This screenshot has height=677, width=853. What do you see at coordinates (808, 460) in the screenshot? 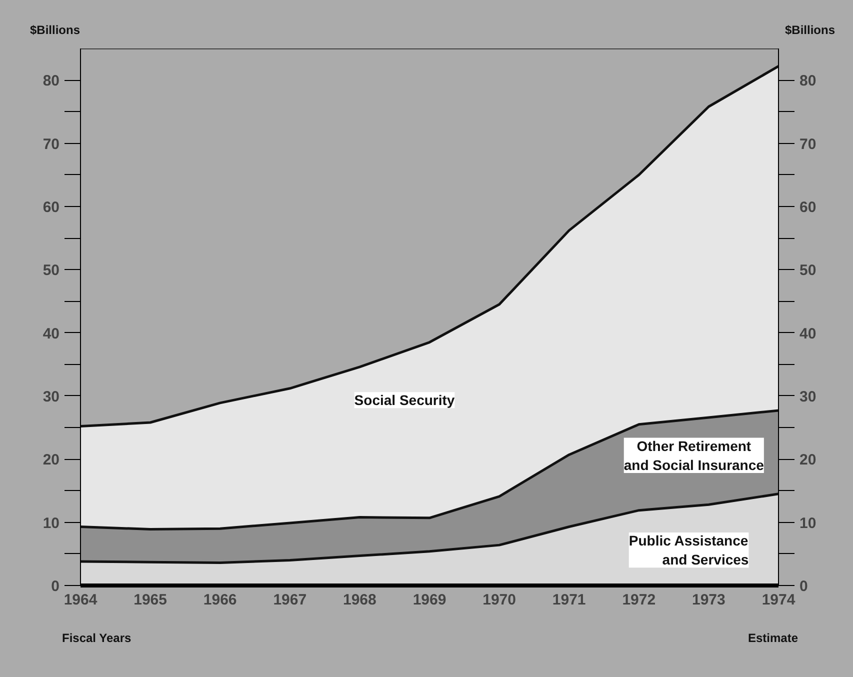
I see `y2-tick-label: 20` at bounding box center [808, 460].